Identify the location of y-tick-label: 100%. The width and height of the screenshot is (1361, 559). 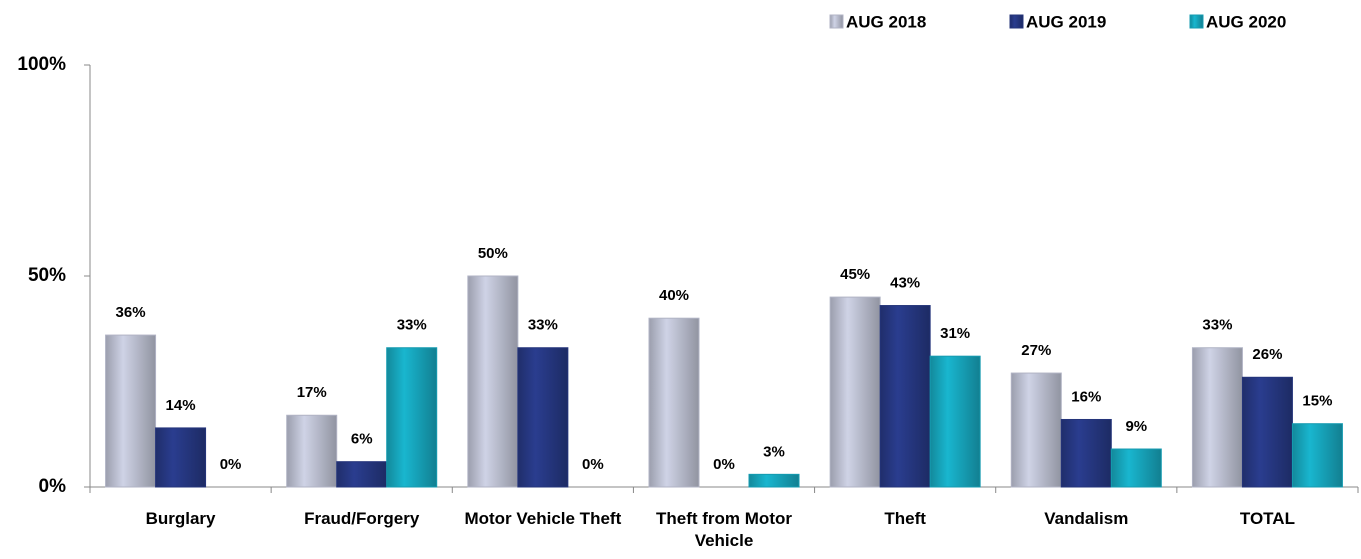
(41, 64).